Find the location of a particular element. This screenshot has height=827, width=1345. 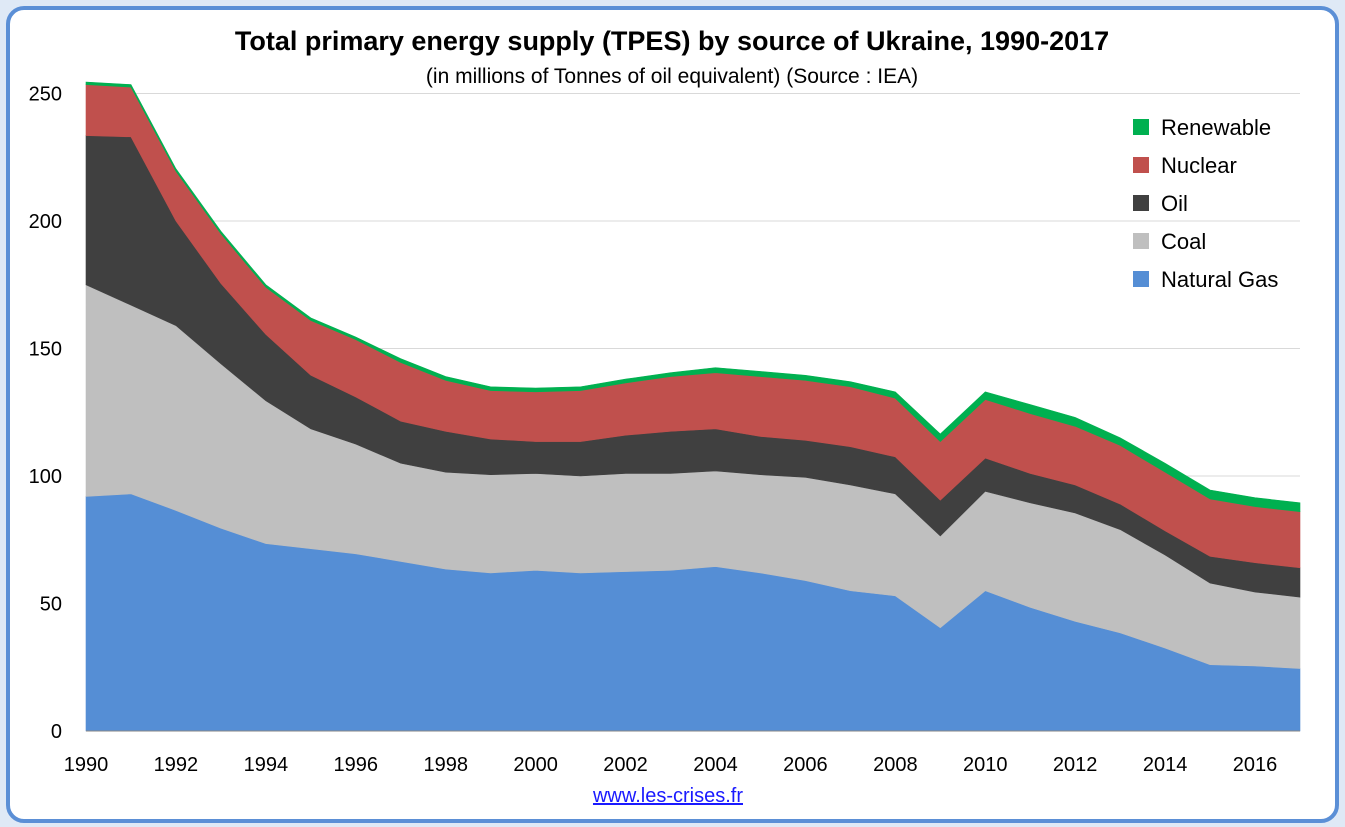

y-tick-label: 0 is located at coordinates (56, 732).